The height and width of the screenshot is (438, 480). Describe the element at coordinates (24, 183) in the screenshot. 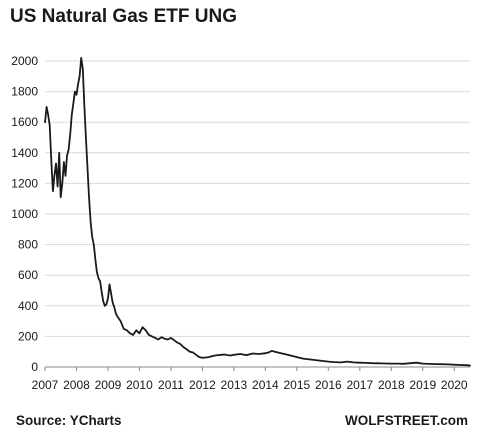

I see `y-tick-label: 1200` at that location.